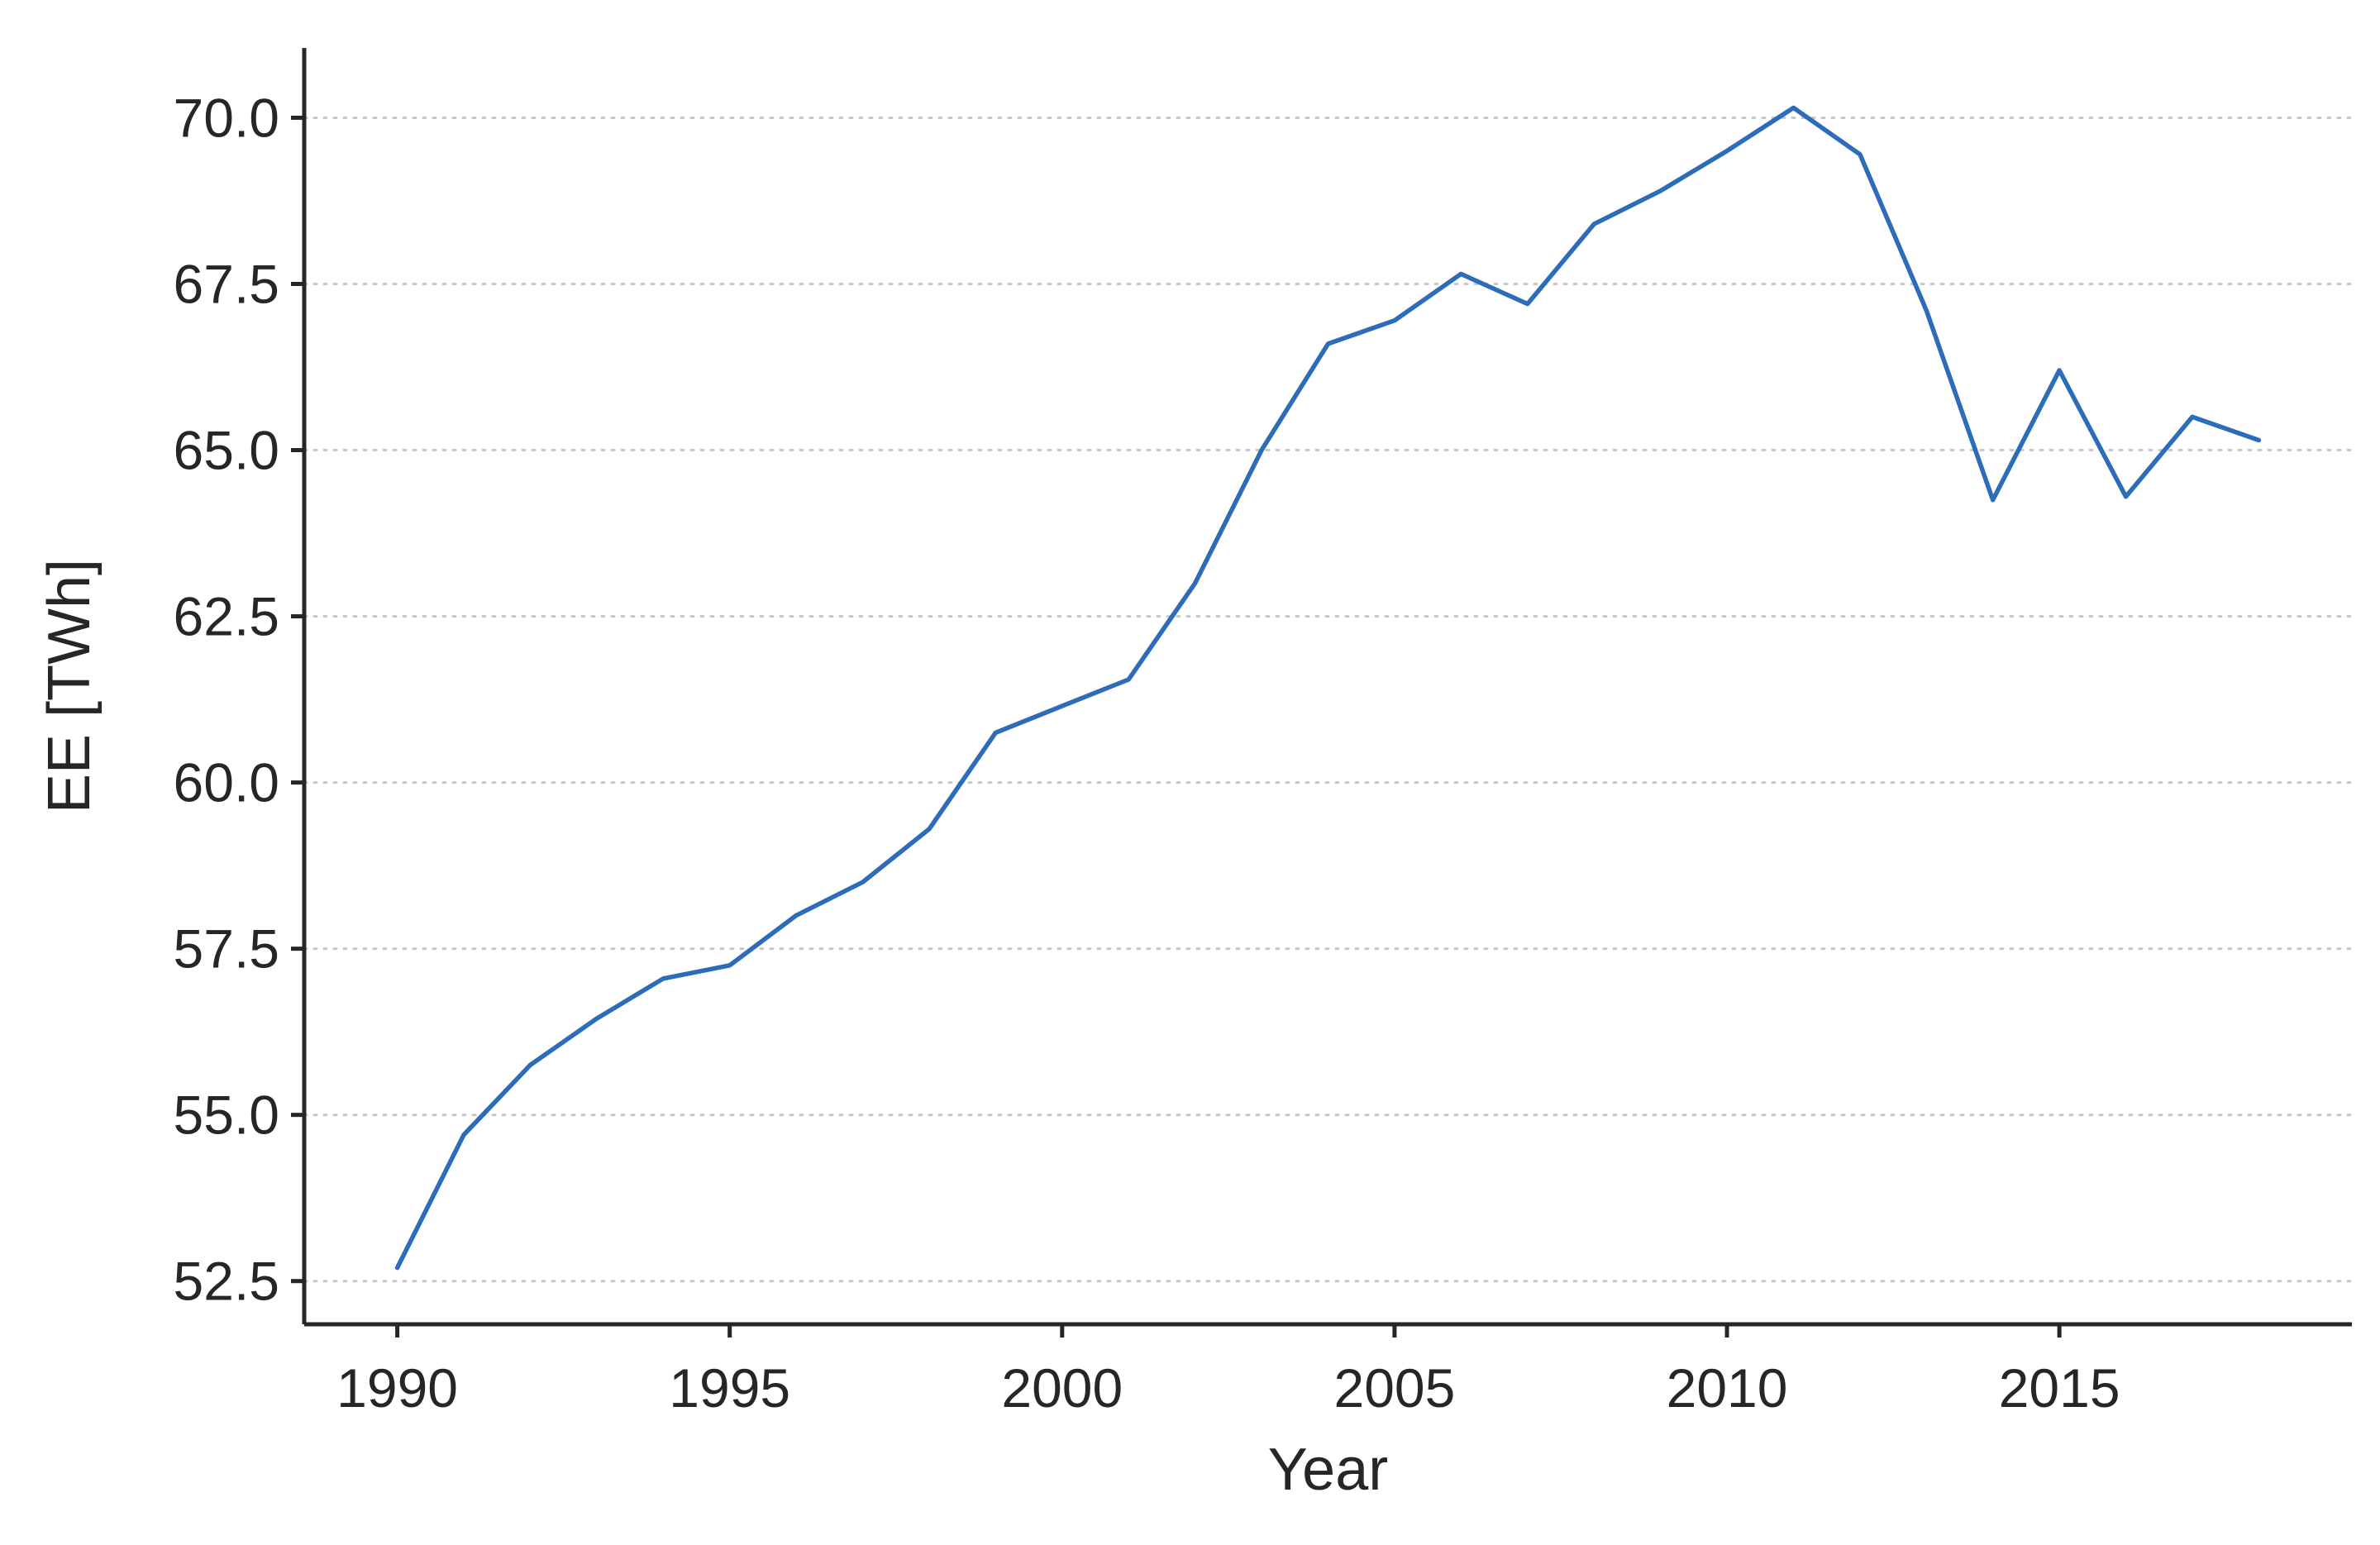 The height and width of the screenshot is (1545, 2380). I want to click on x-tick-label: 1990, so click(397, 1388).